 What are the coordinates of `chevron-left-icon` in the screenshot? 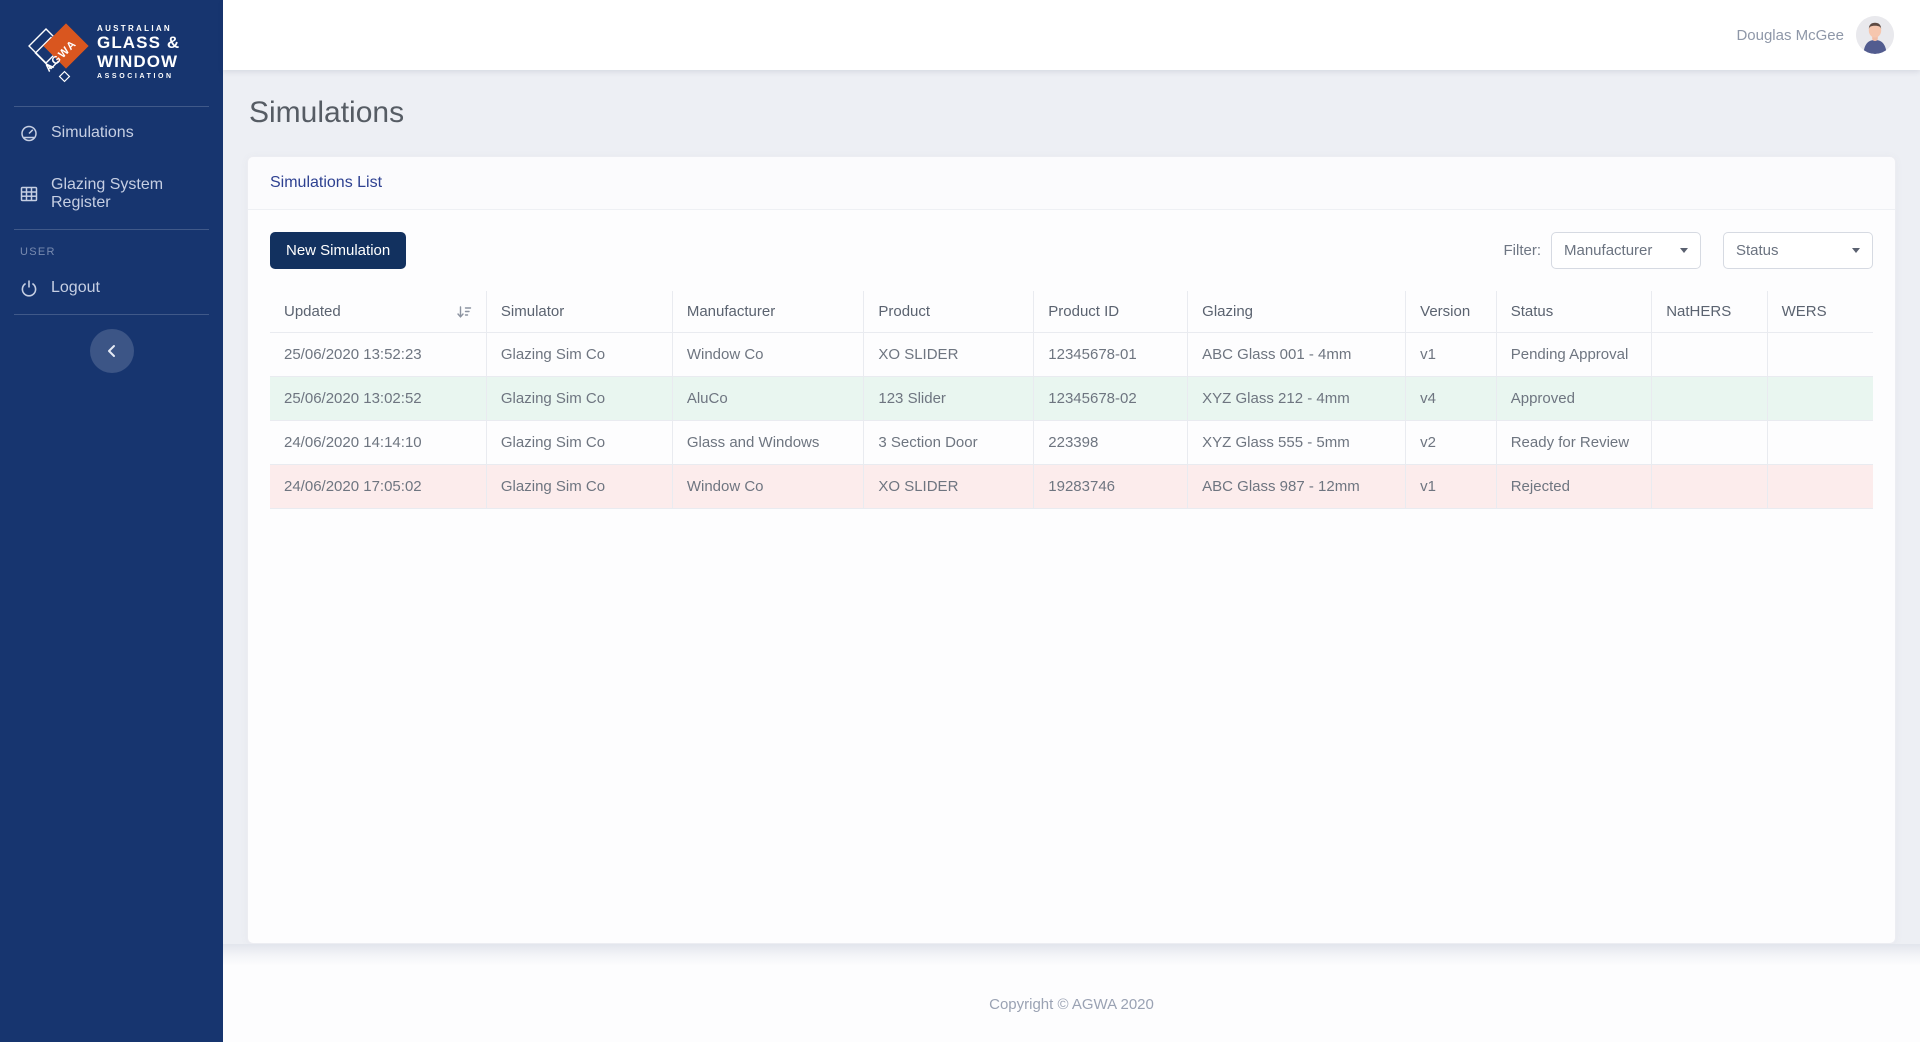 It's located at (112, 351).